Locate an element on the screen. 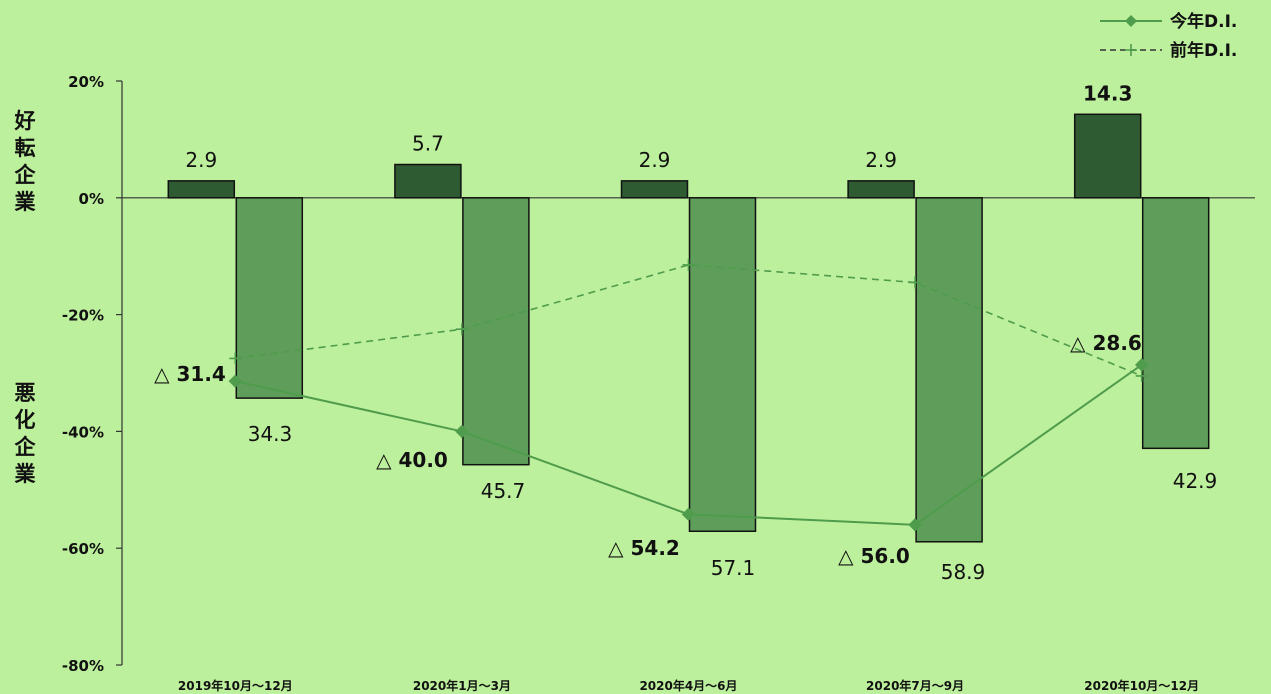 Image resolution: width=1271 pixels, height=694 pixels. bar-worsen-label: 34.3 is located at coordinates (270, 434).